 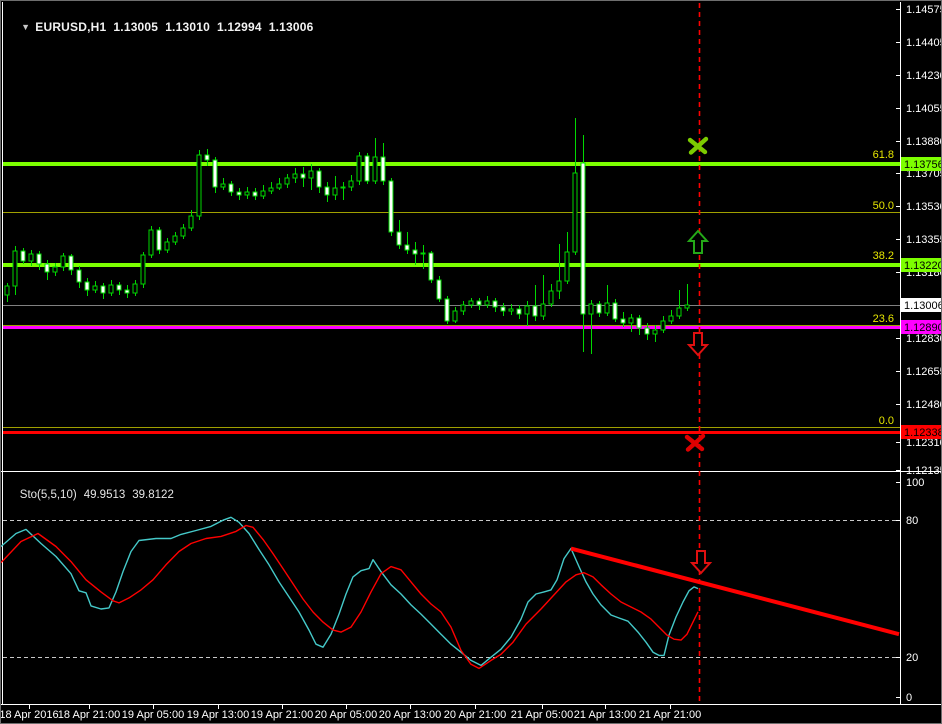 What do you see at coordinates (451, 427) in the screenshot?
I see `fib-line-0.0` at bounding box center [451, 427].